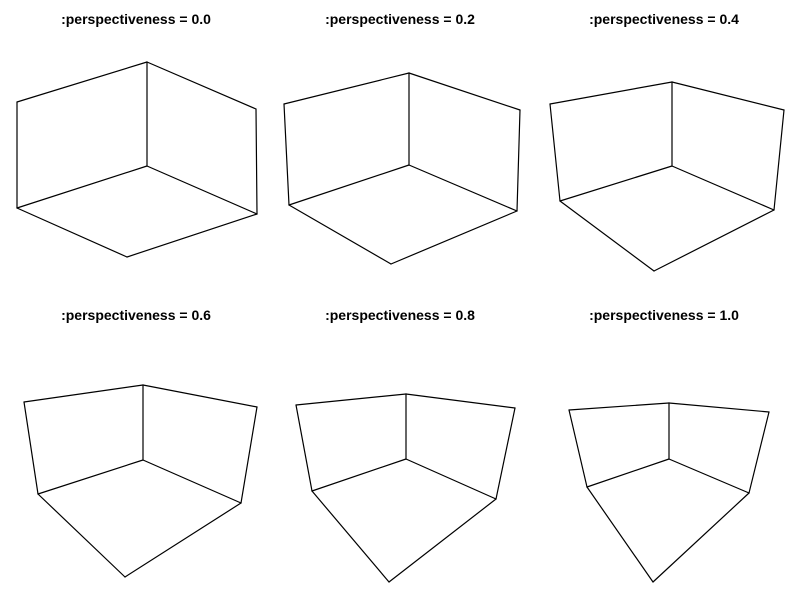  I want to click on panel-title-1: :perspectiveness = 0.0, so click(136, 19).